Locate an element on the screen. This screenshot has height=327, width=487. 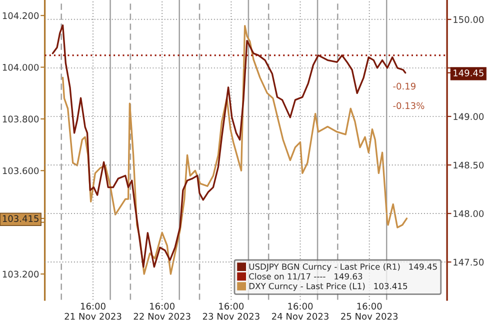
y2-tick-label: 147.50 is located at coordinates (469, 262).